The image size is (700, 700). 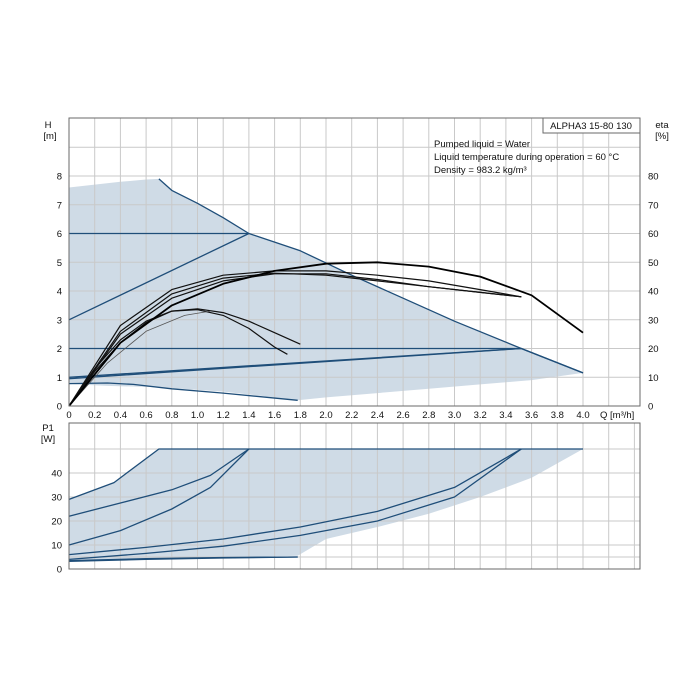 What do you see at coordinates (68, 415) in the screenshot?
I see `flow-tick-label: 0` at bounding box center [68, 415].